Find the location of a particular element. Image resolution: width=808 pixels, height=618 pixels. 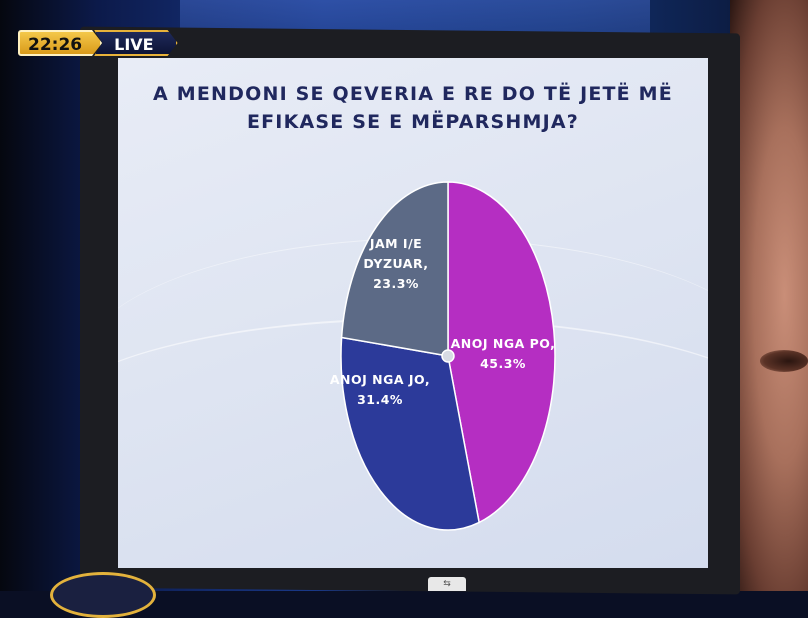

chart-title-line-1: A MENDONI SE QEVERIA E RE DO TË JETË MË is located at coordinates (413, 94).